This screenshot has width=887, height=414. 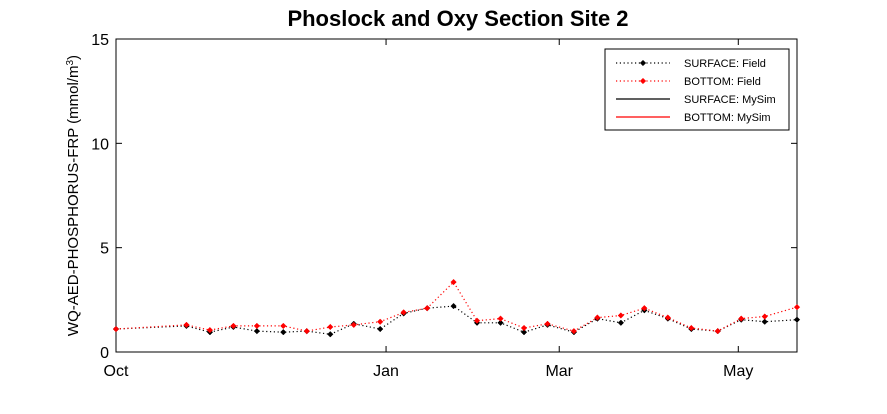 What do you see at coordinates (386, 371) in the screenshot?
I see `x-tick-label: Jan` at bounding box center [386, 371].